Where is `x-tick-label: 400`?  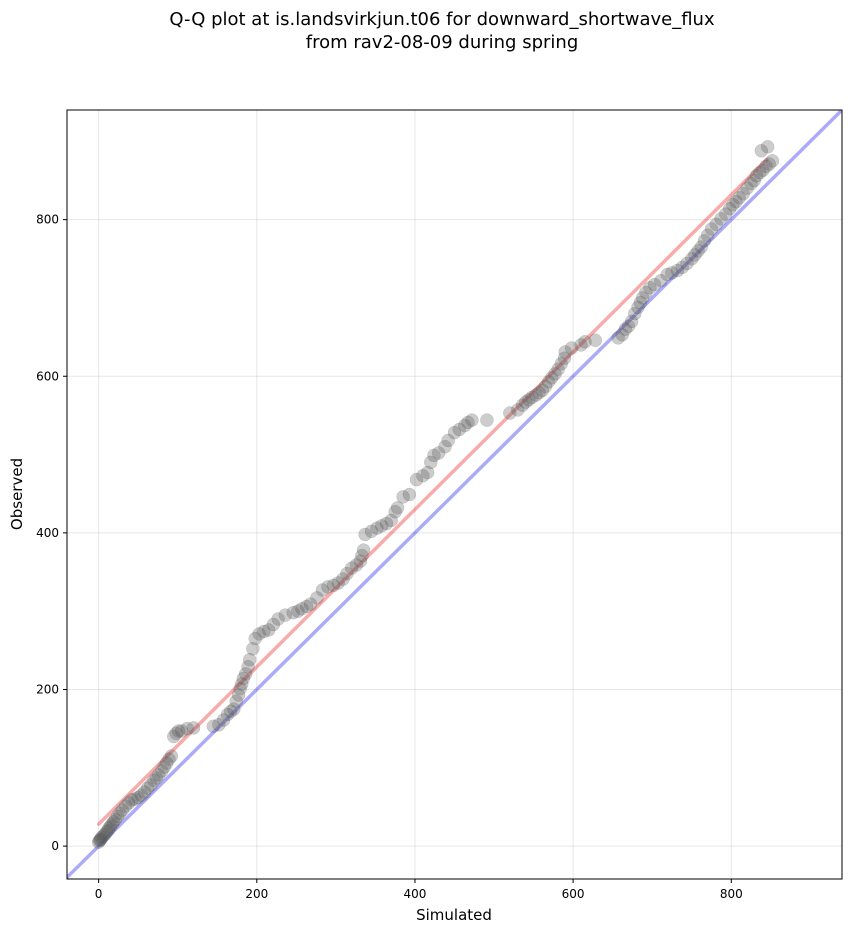
x-tick-label: 400 is located at coordinates (415, 894).